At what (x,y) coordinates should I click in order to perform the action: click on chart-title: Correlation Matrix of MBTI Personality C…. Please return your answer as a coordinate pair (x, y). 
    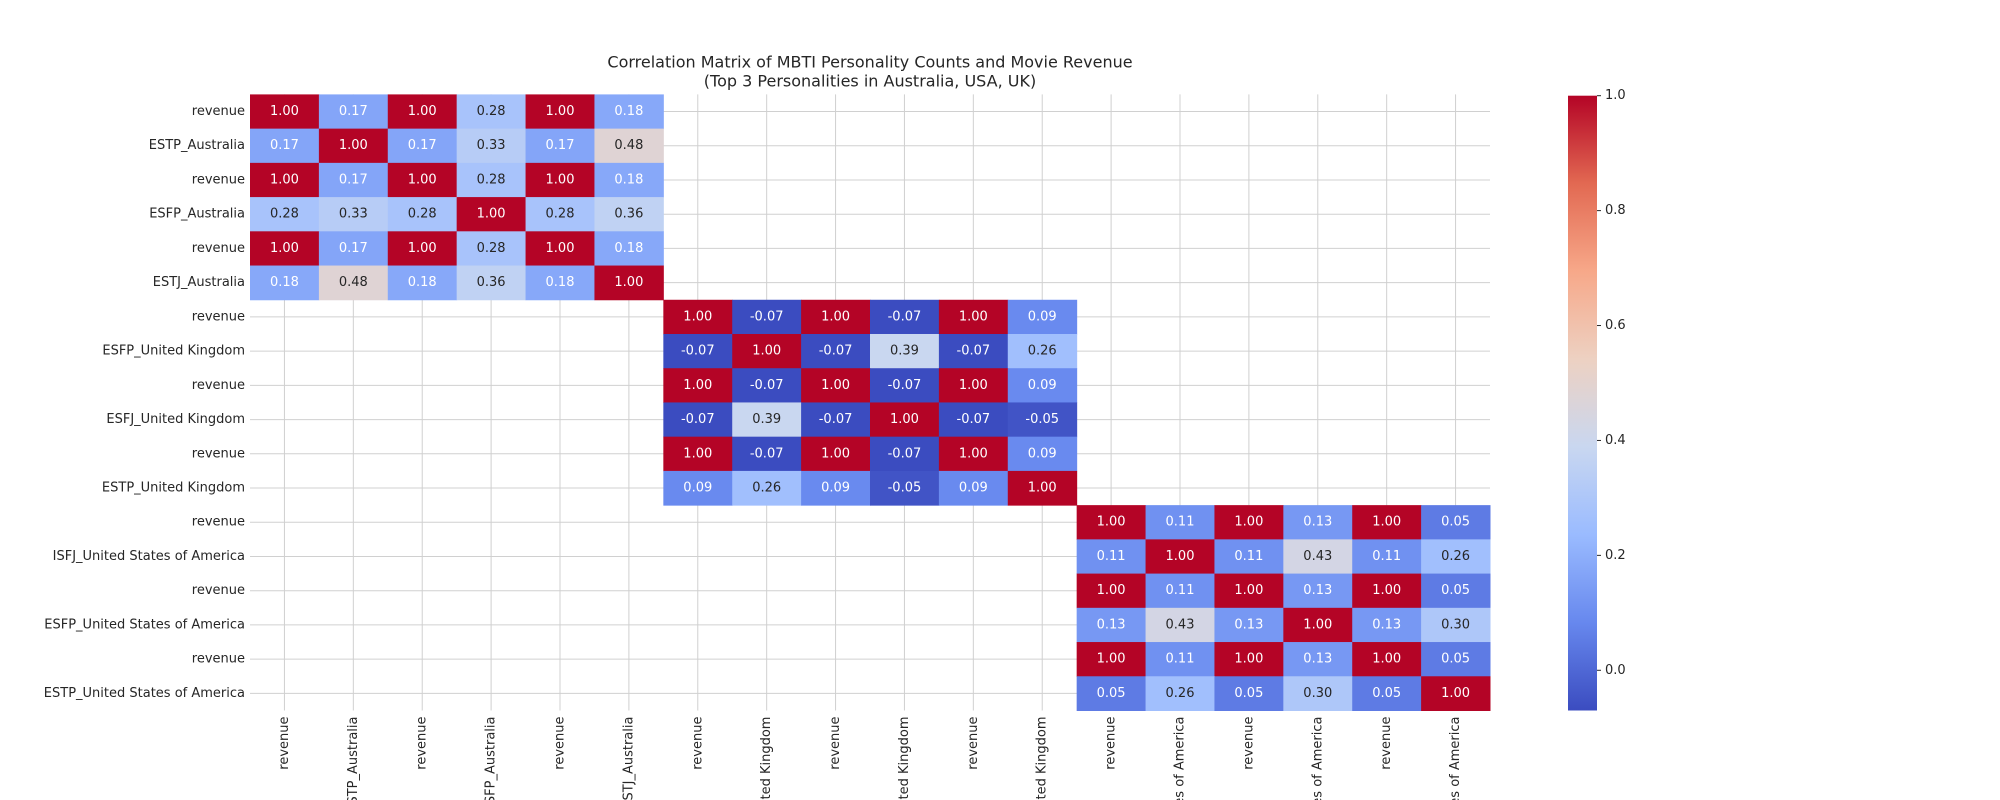
    Looking at the image, I should click on (869, 62).